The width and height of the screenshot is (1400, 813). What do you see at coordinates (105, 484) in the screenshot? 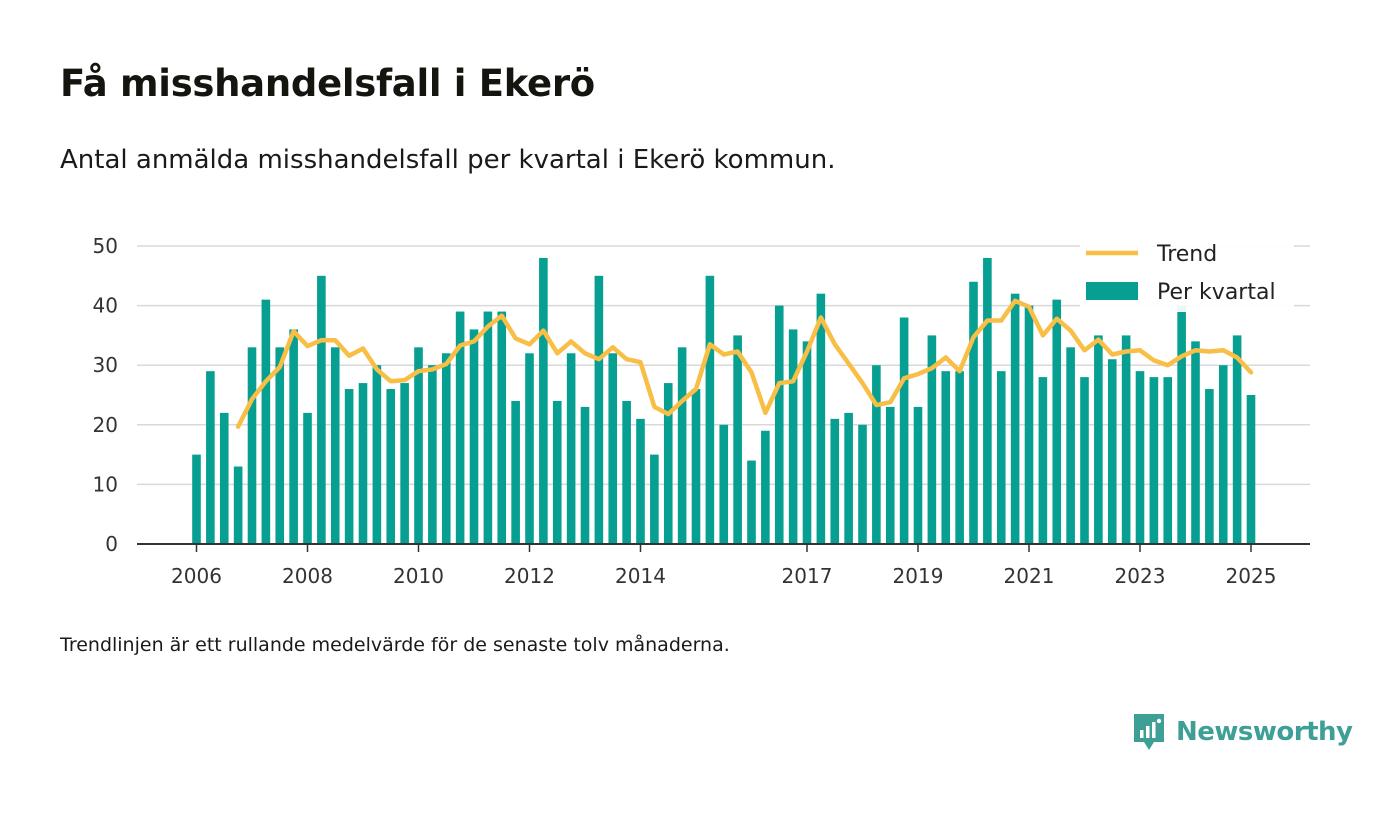
I see `y-tick-label: 10` at bounding box center [105, 484].